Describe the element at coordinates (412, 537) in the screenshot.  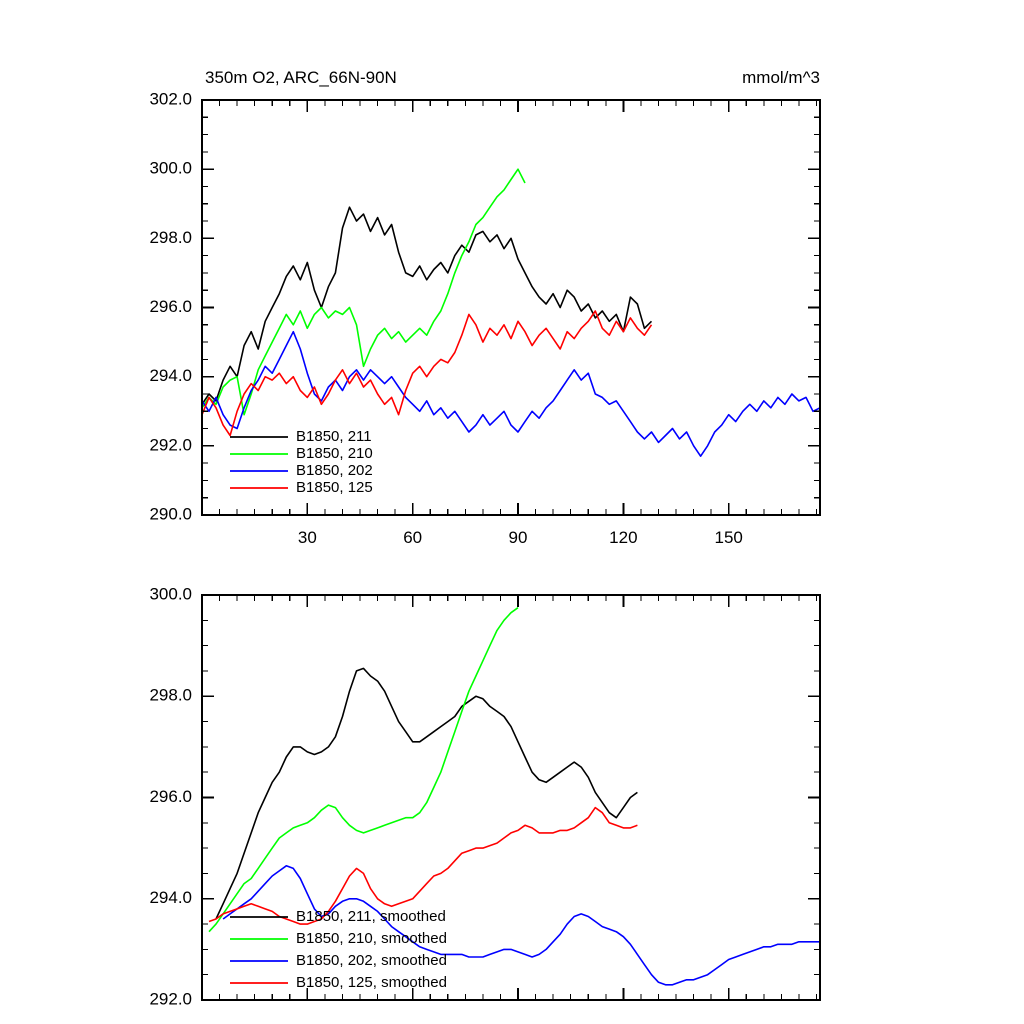
I see `x-tick-label: 60` at that location.